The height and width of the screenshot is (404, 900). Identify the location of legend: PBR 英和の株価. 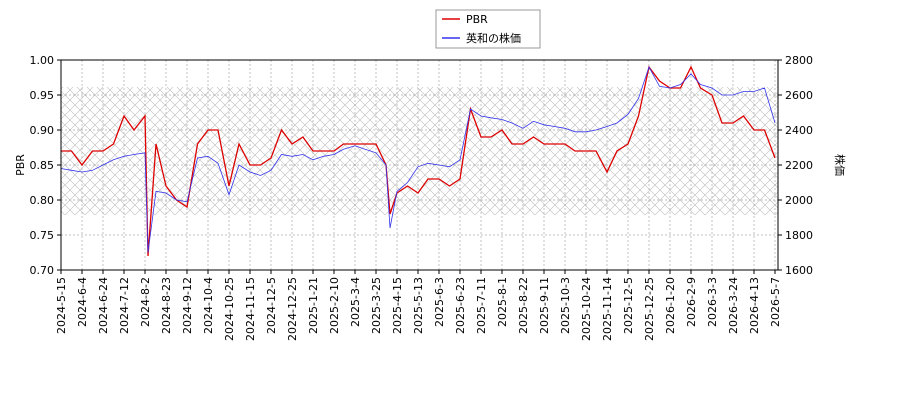
(488, 29).